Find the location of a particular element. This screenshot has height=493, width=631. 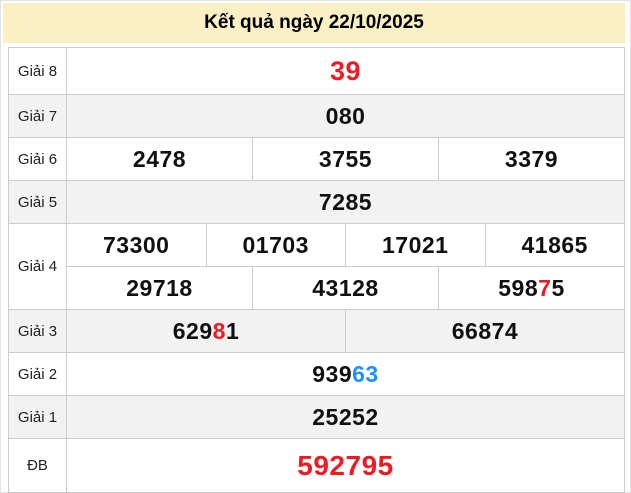

prize-number-segment: 39 is located at coordinates (345, 70).